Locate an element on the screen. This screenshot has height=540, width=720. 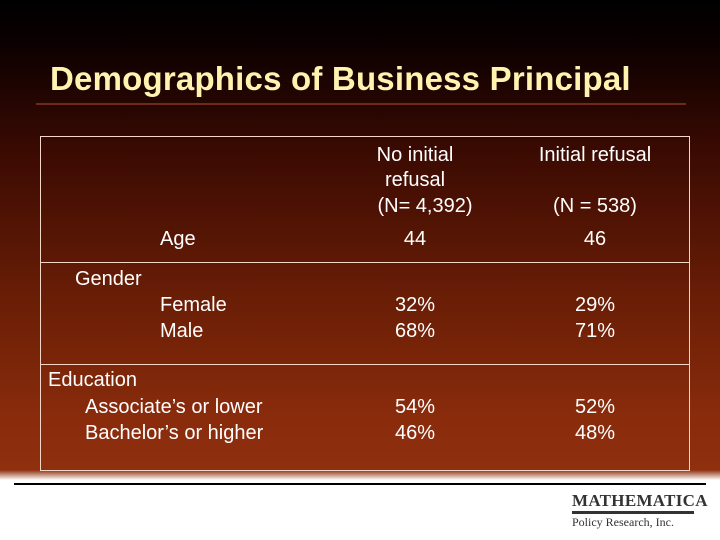
associates-no-refusal-value: 54% is located at coordinates (415, 407).